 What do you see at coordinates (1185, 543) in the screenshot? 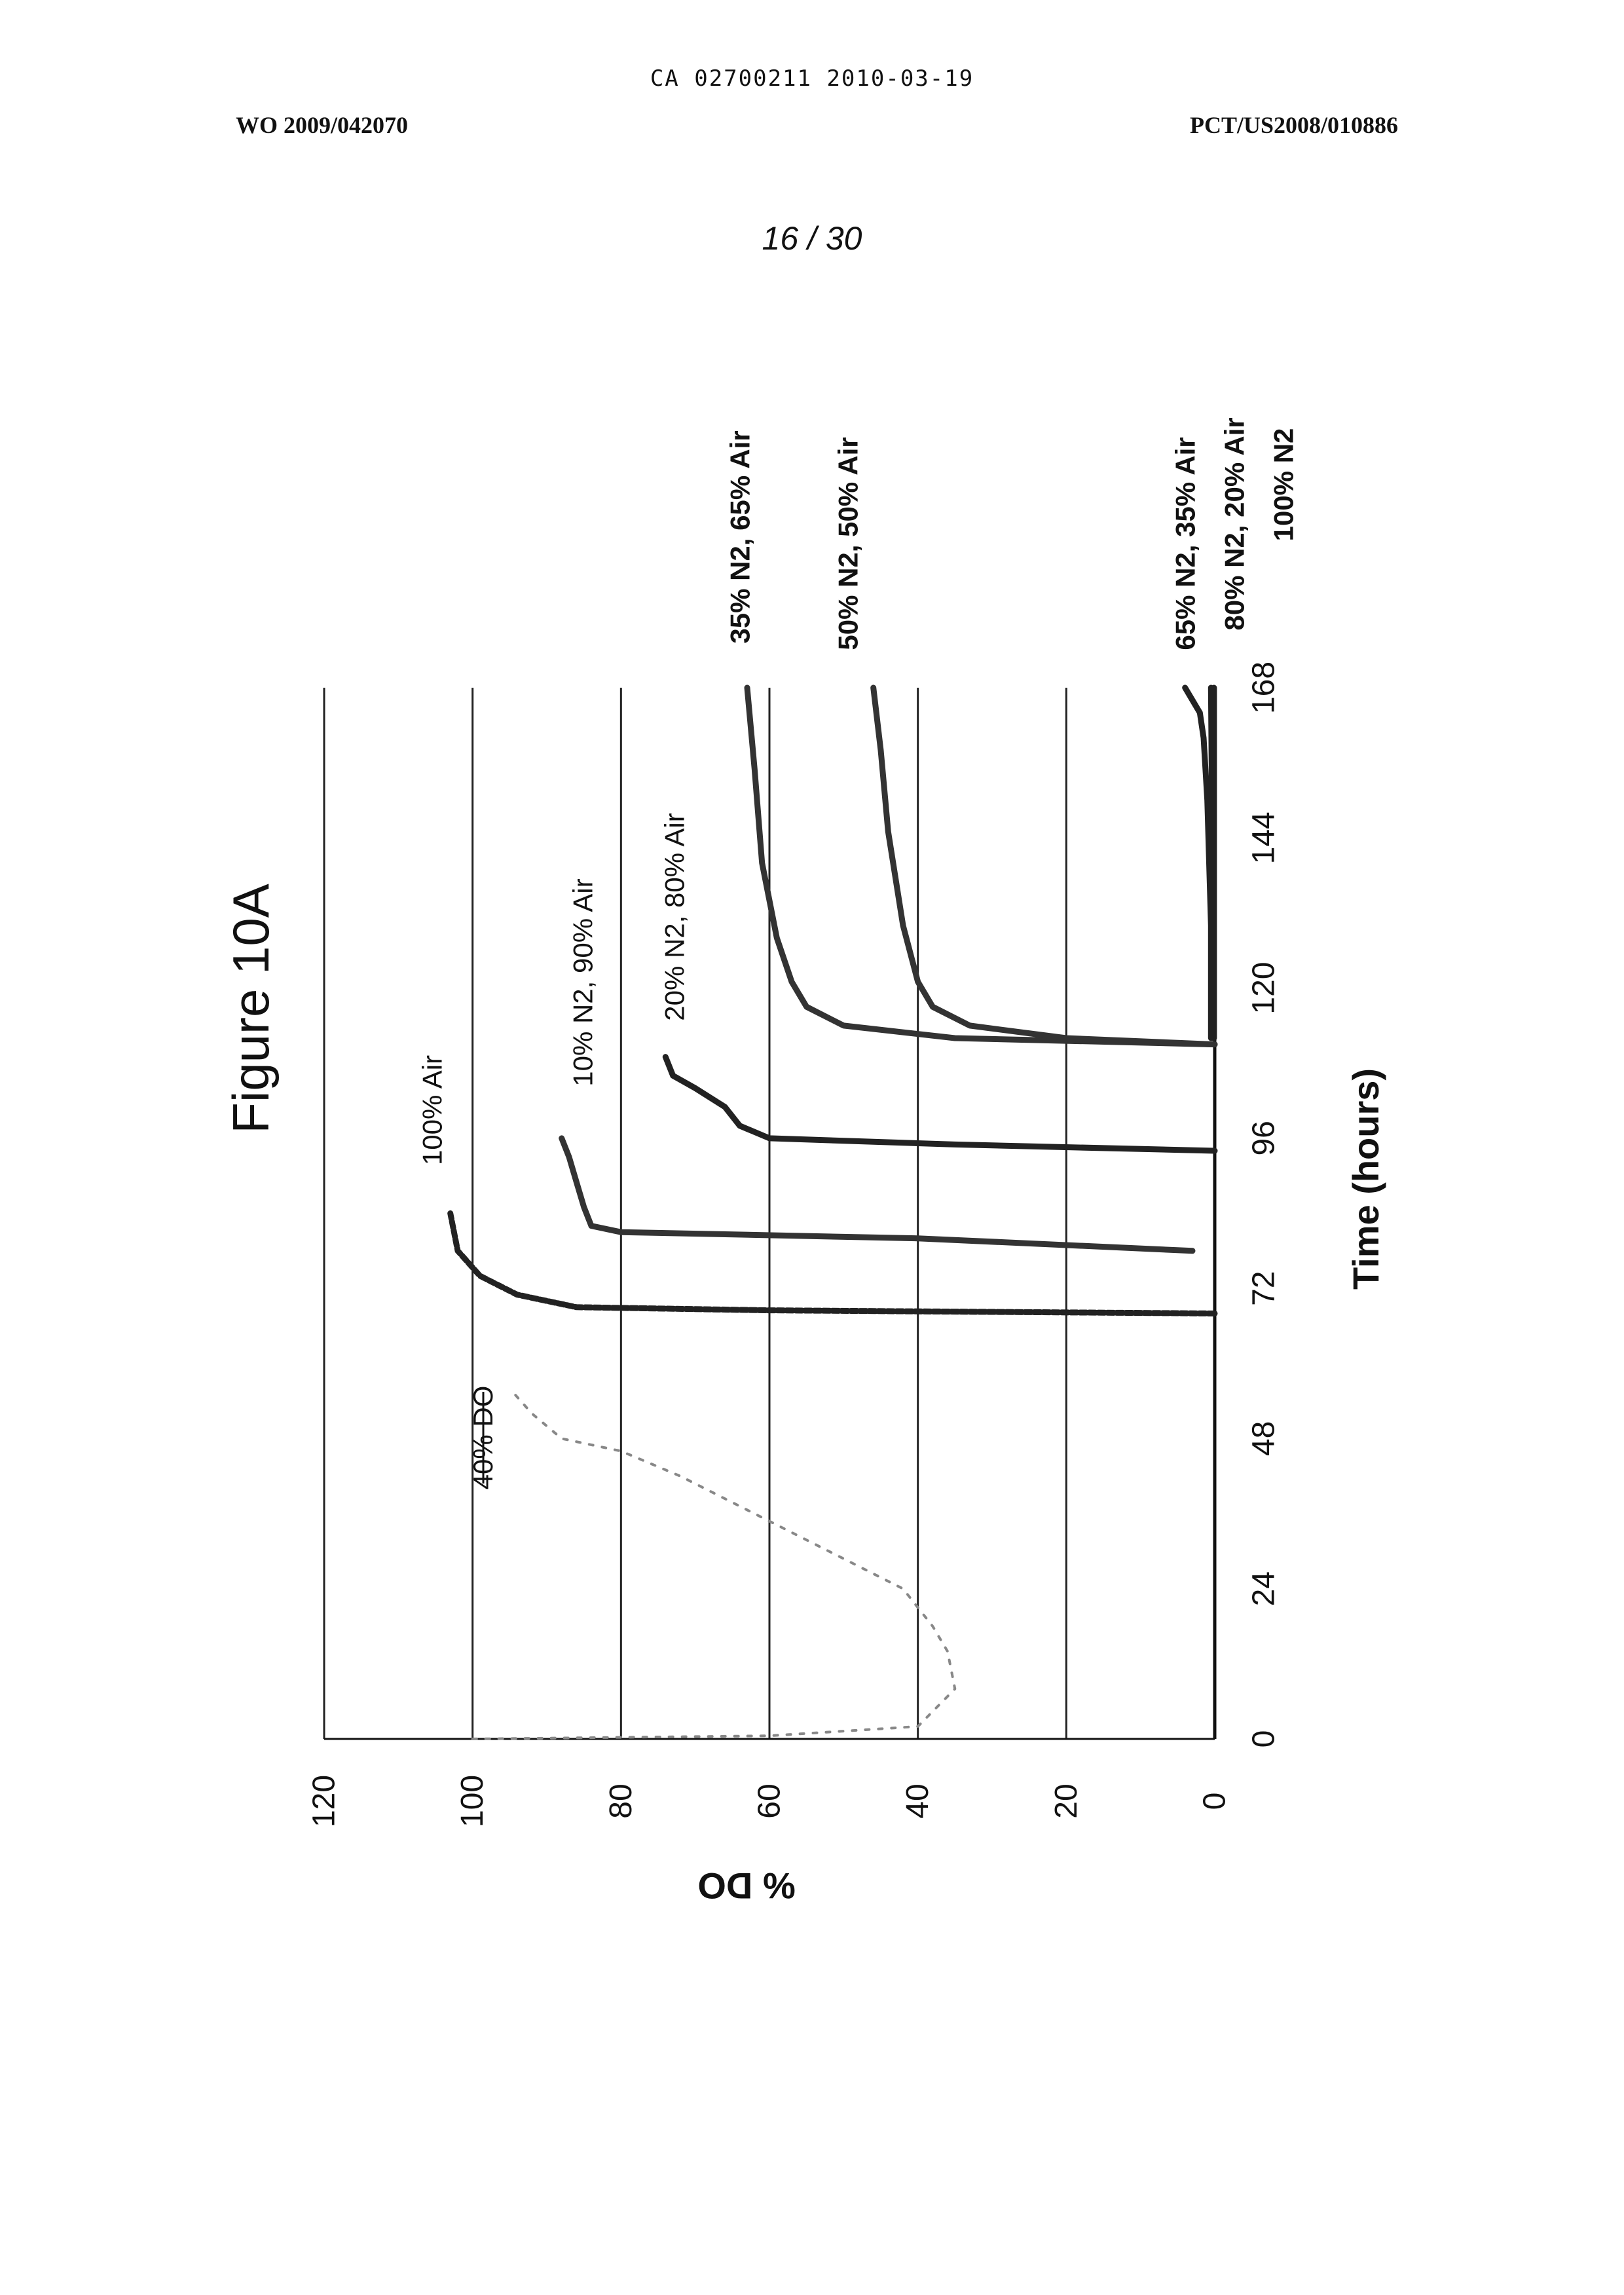
I see `series-label-6: 65% N2, 35% Air` at bounding box center [1185, 543].